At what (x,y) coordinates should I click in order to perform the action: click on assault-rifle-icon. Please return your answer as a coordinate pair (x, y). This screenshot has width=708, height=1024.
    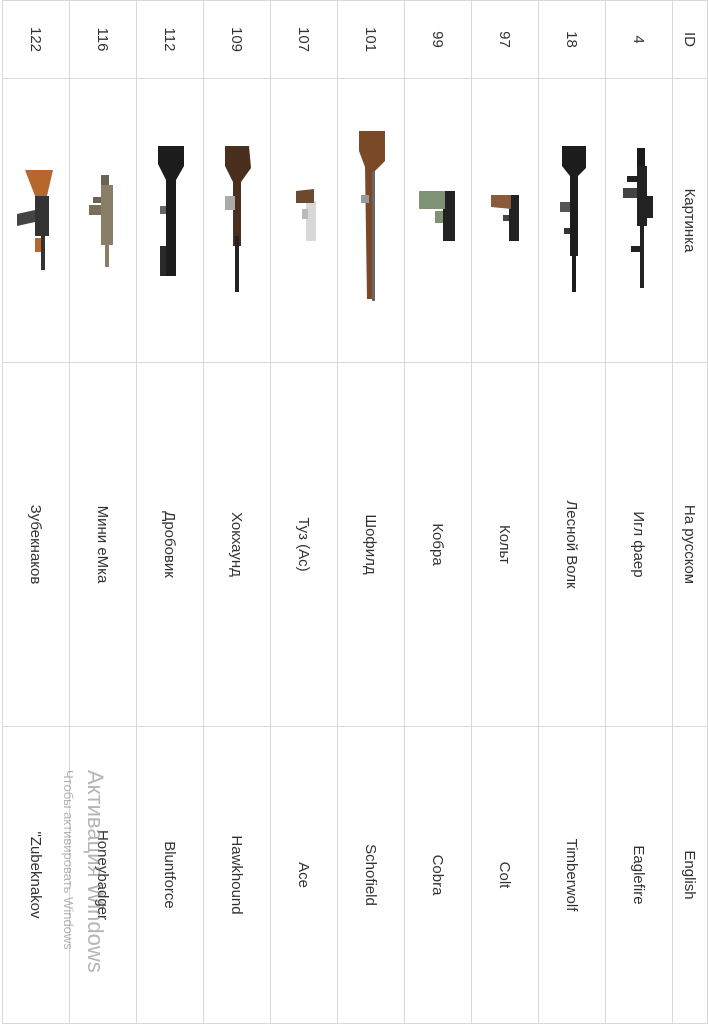
    Looking at the image, I should click on (639, 220).